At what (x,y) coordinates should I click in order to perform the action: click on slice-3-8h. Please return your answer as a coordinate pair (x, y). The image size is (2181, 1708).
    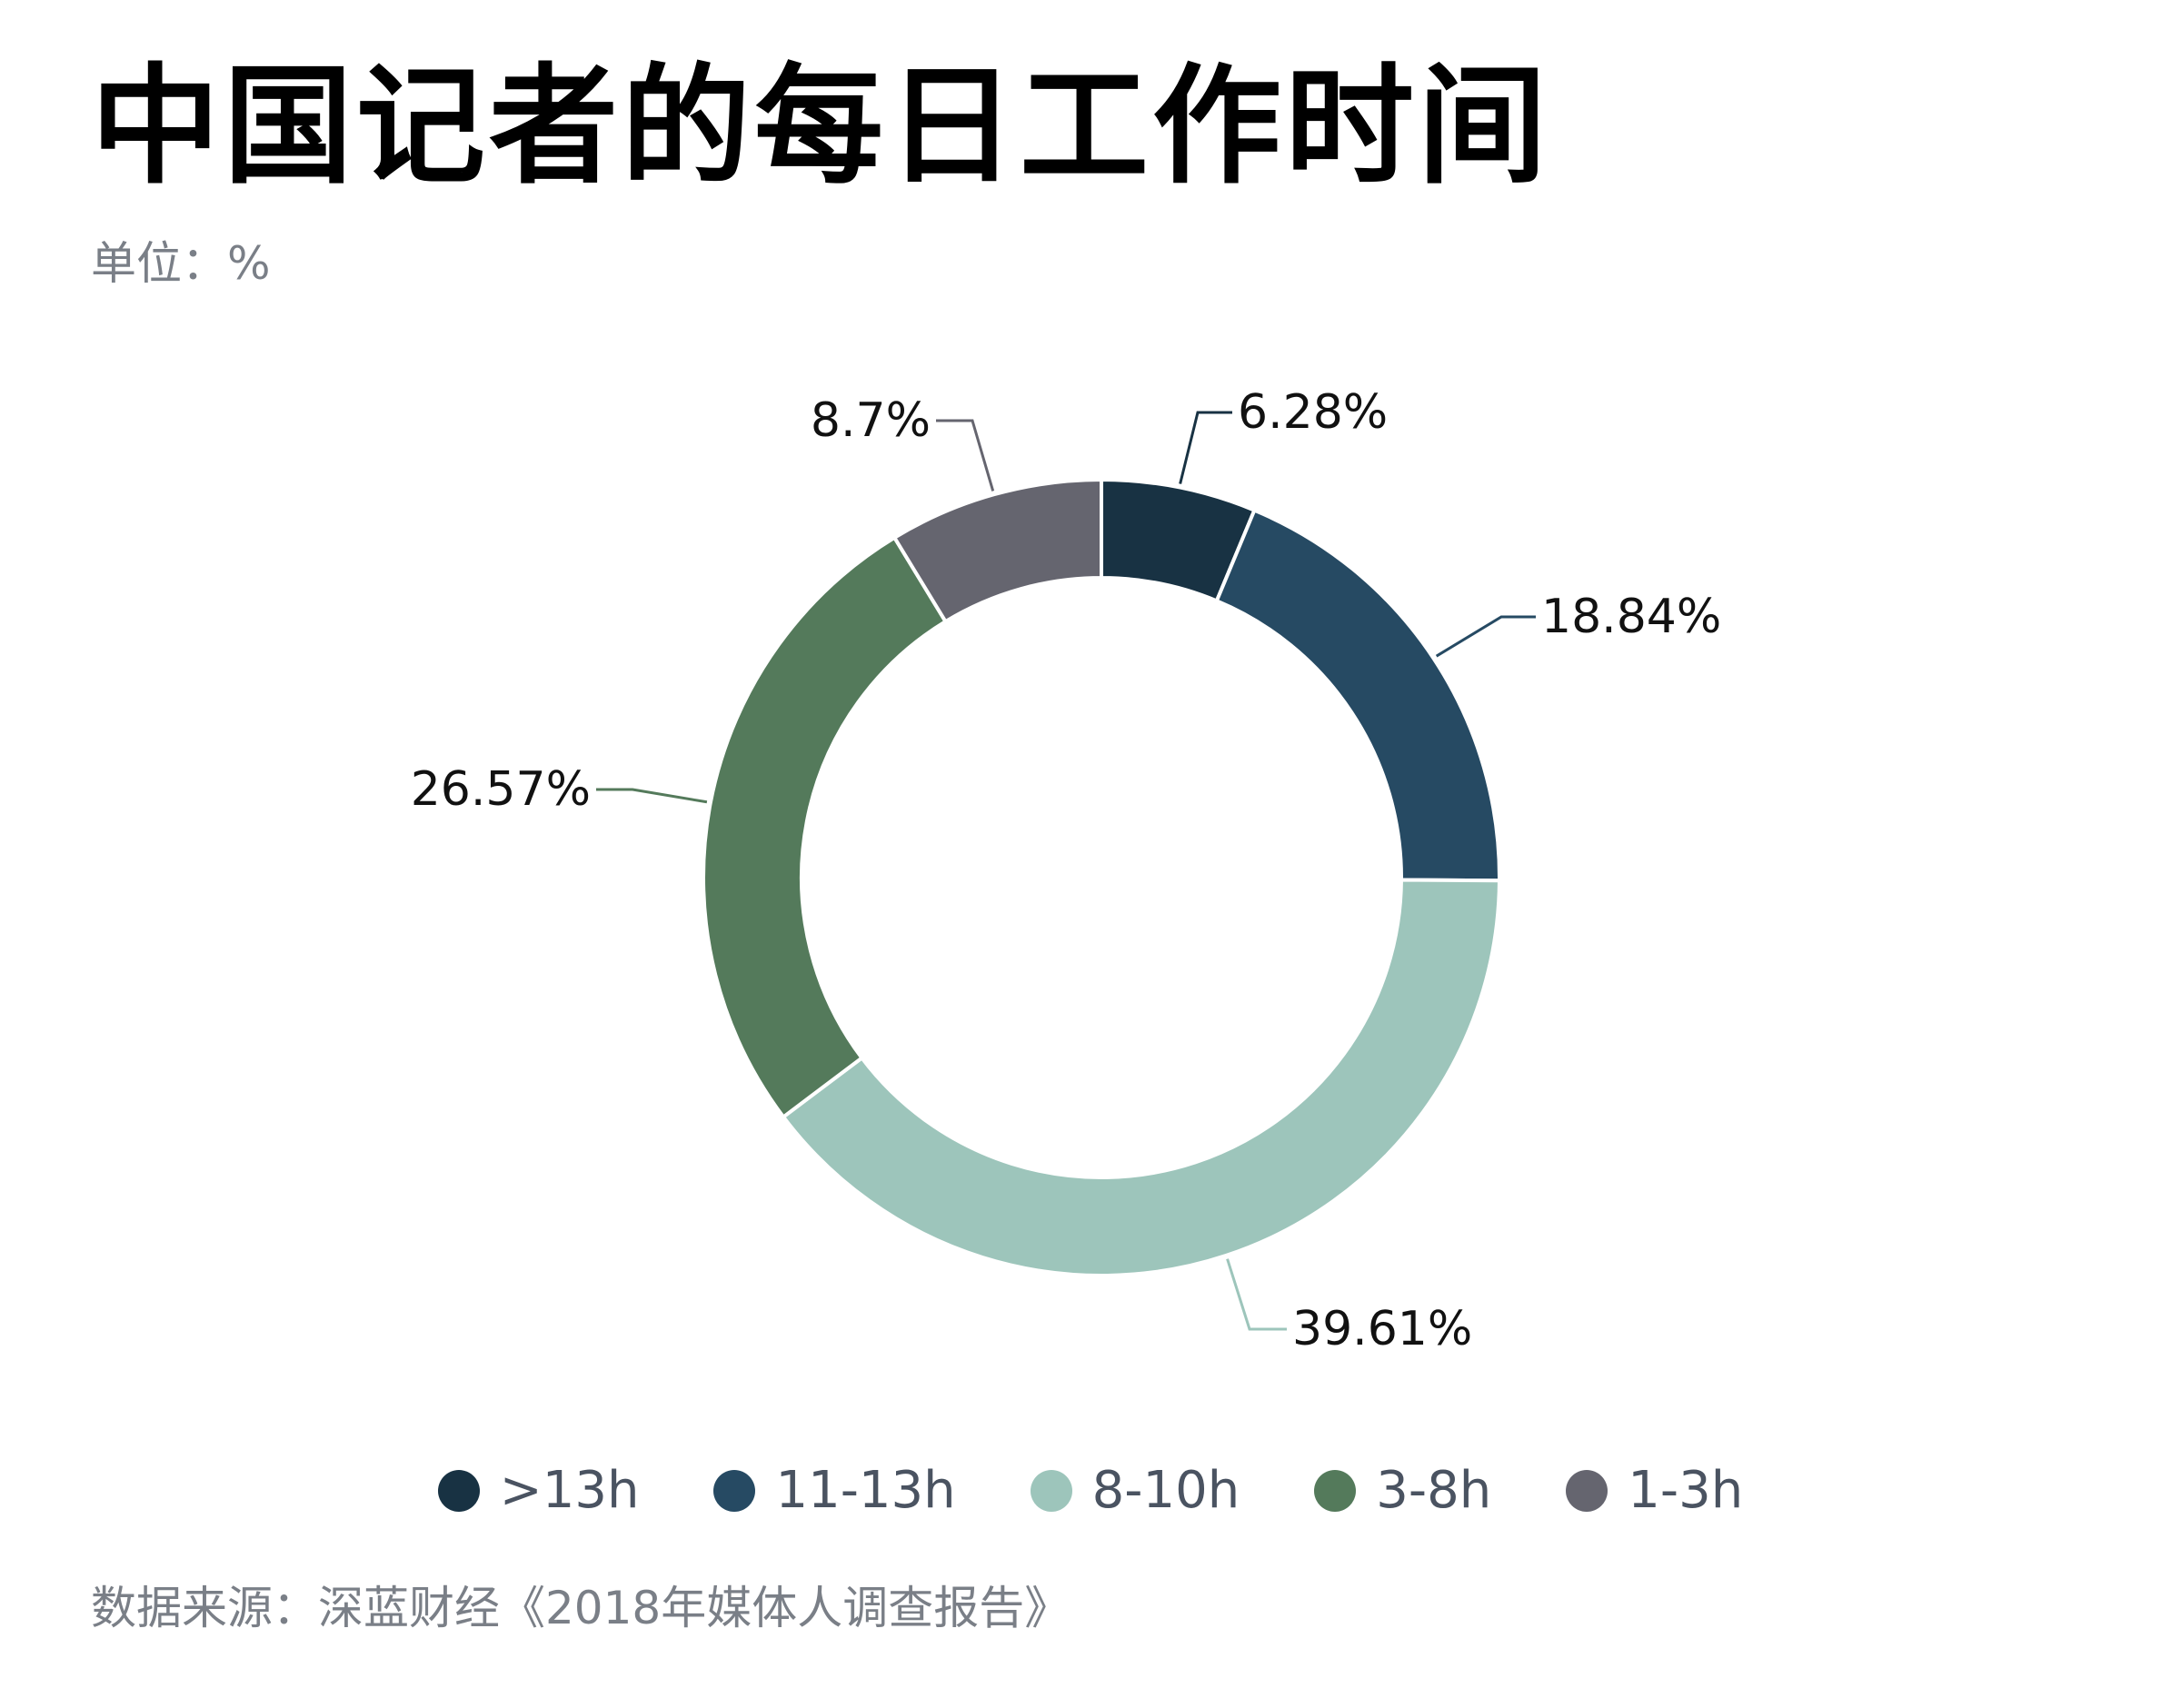
    Looking at the image, I should click on (825, 827).